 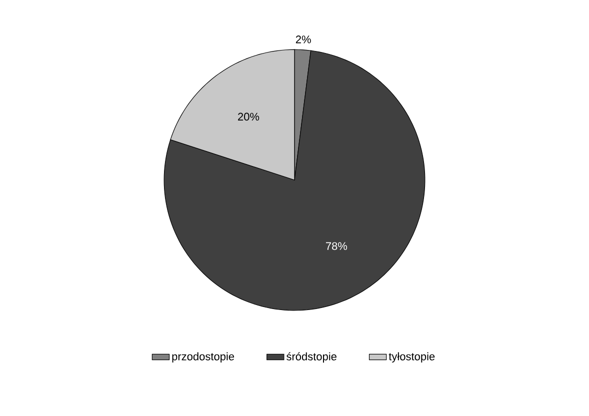 What do you see at coordinates (337, 246) in the screenshot?
I see `data-label: 78%` at bounding box center [337, 246].